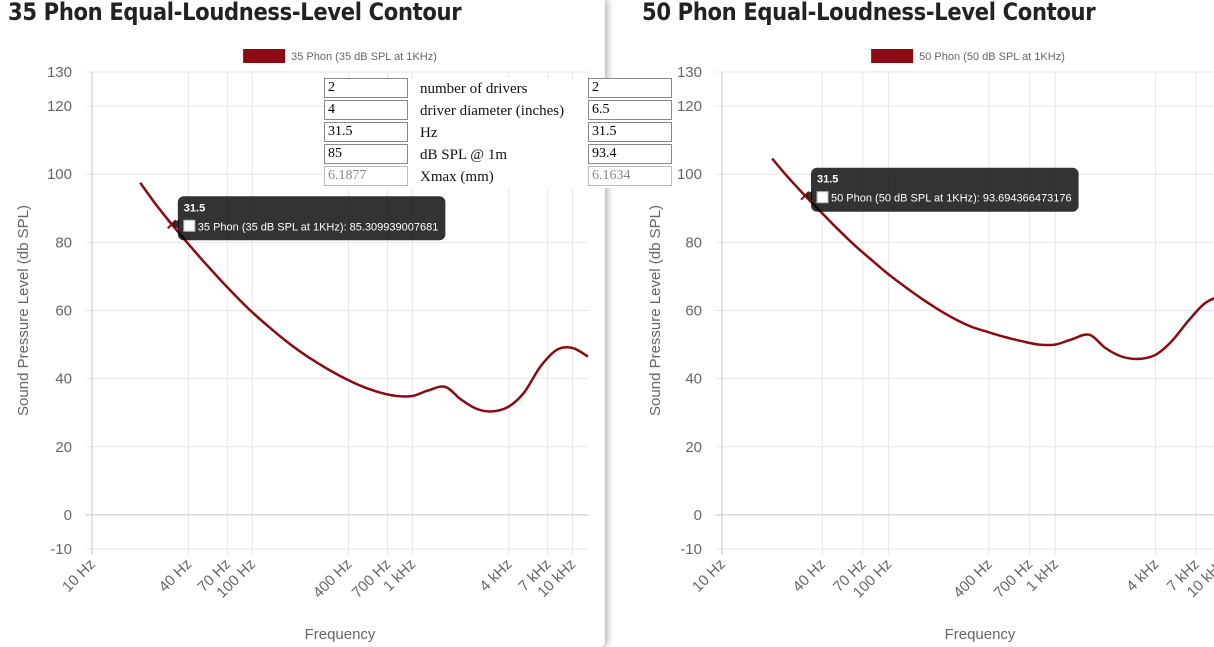  What do you see at coordinates (992, 57) in the screenshot?
I see `legend-label: 50 Phon (50 dB SPL at 1KHz)` at bounding box center [992, 57].